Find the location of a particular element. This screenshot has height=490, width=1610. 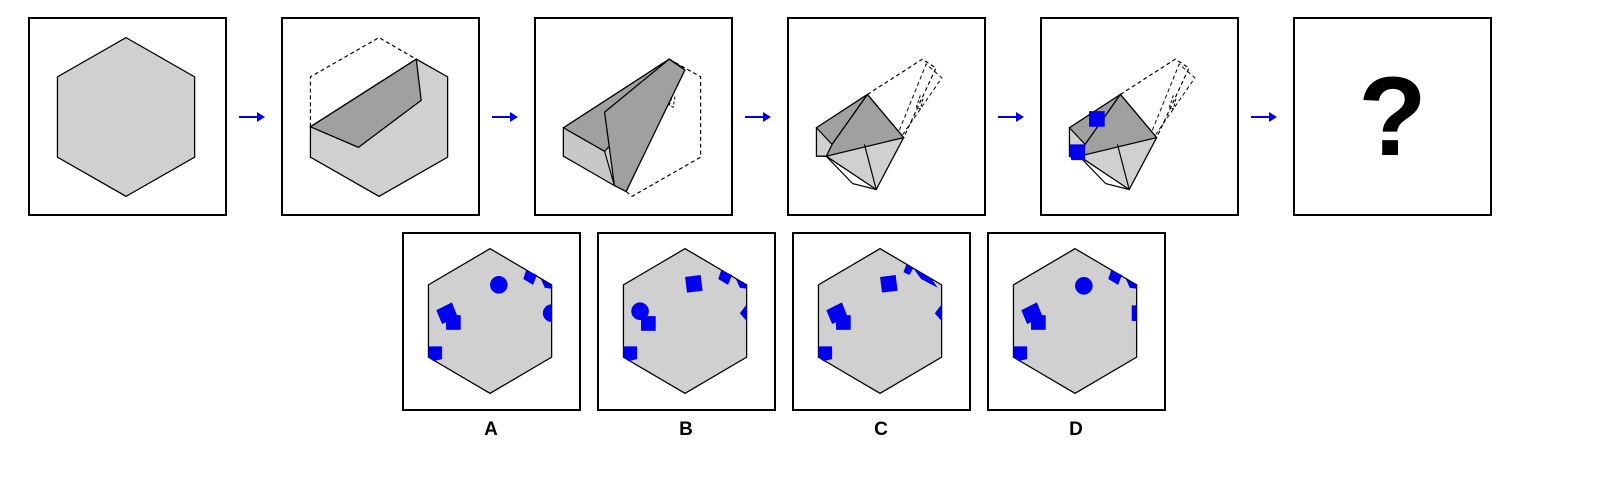

step-4-panel is located at coordinates (886, 116).